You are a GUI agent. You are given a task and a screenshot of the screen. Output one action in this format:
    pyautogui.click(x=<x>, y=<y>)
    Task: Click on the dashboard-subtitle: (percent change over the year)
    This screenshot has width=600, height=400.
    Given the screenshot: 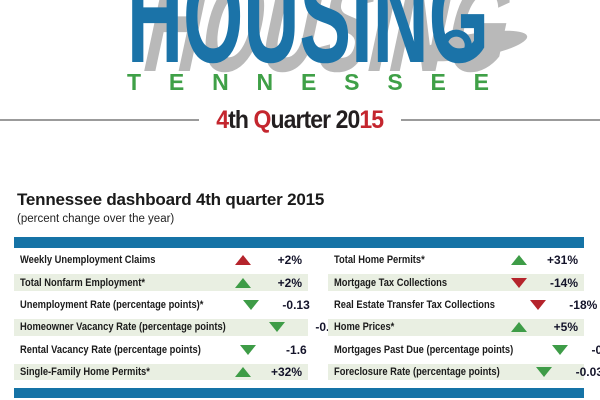 What is the action you would take?
    pyautogui.click(x=96, y=219)
    